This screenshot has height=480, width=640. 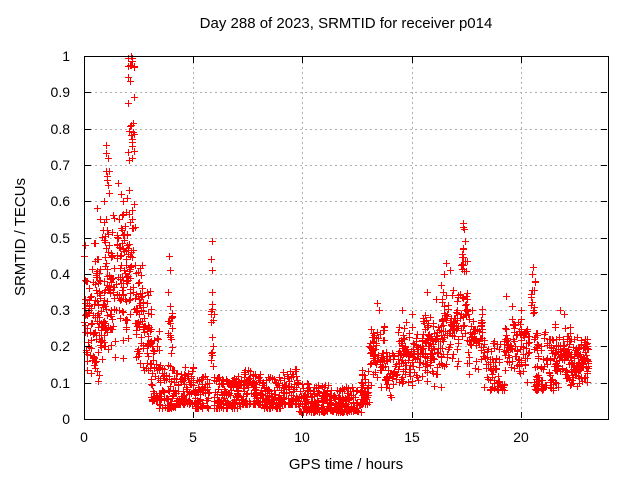 I want to click on y-tick-label: 0.6, so click(x=60, y=201).